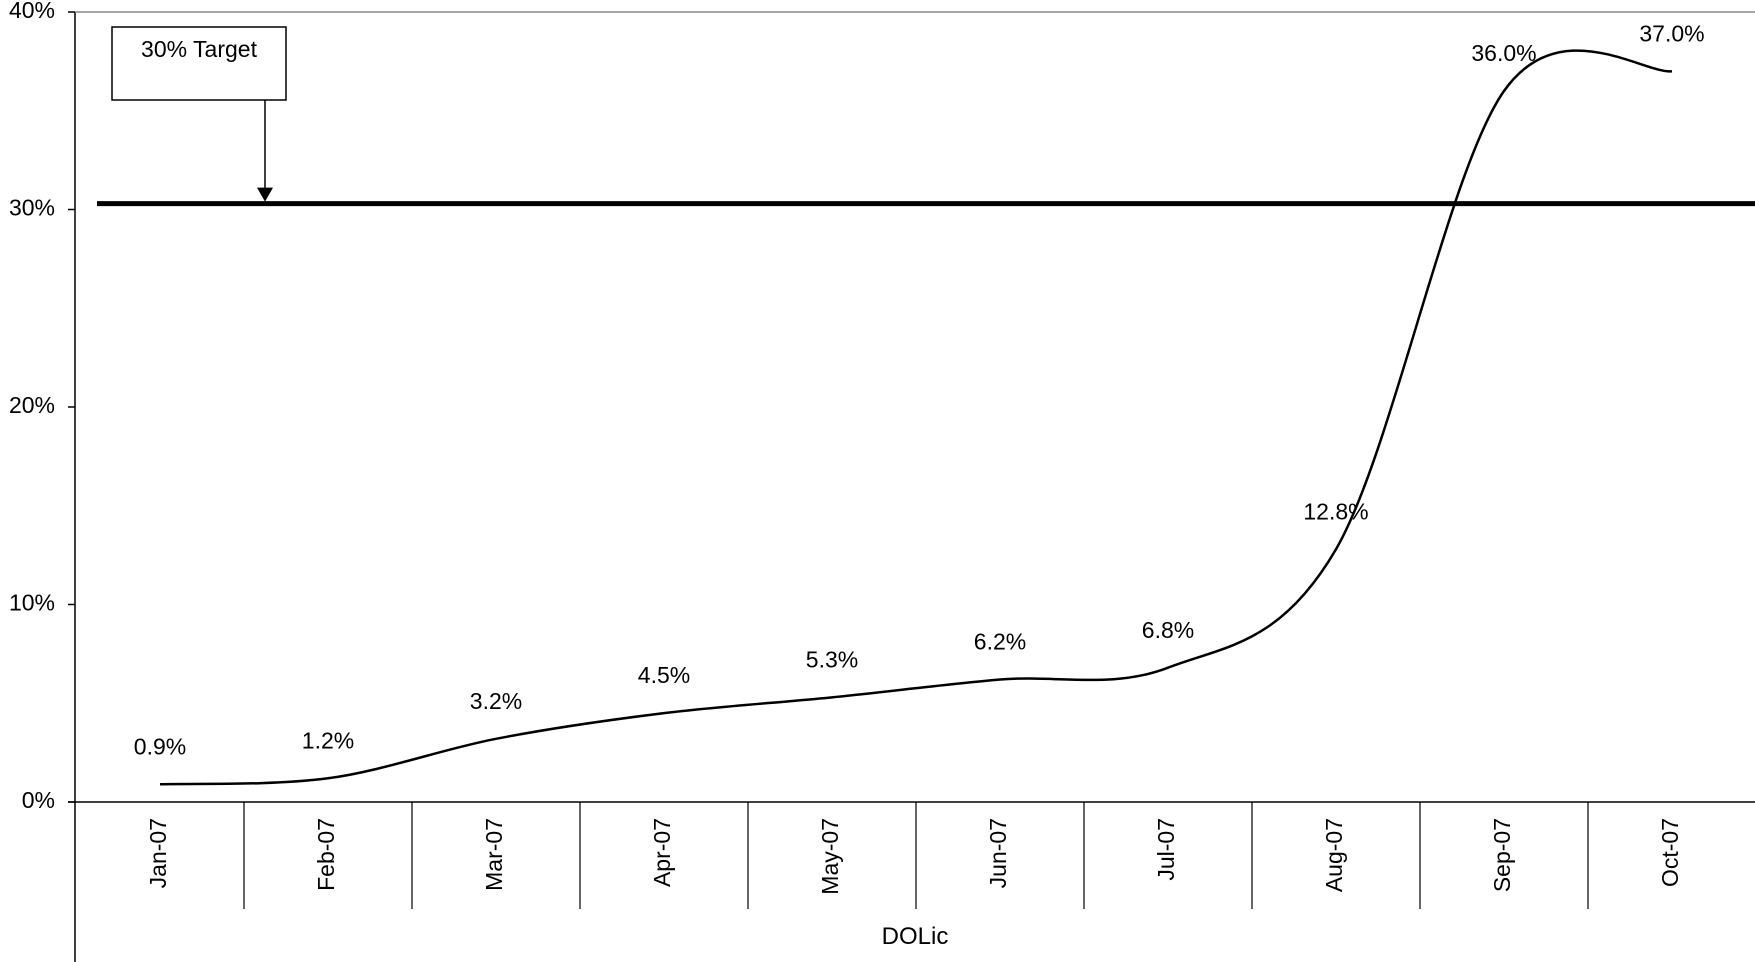 Image resolution: width=1755 pixels, height=962 pixels. Describe the element at coordinates (326, 854) in the screenshot. I see `x-tick-label: Feb-07` at that location.